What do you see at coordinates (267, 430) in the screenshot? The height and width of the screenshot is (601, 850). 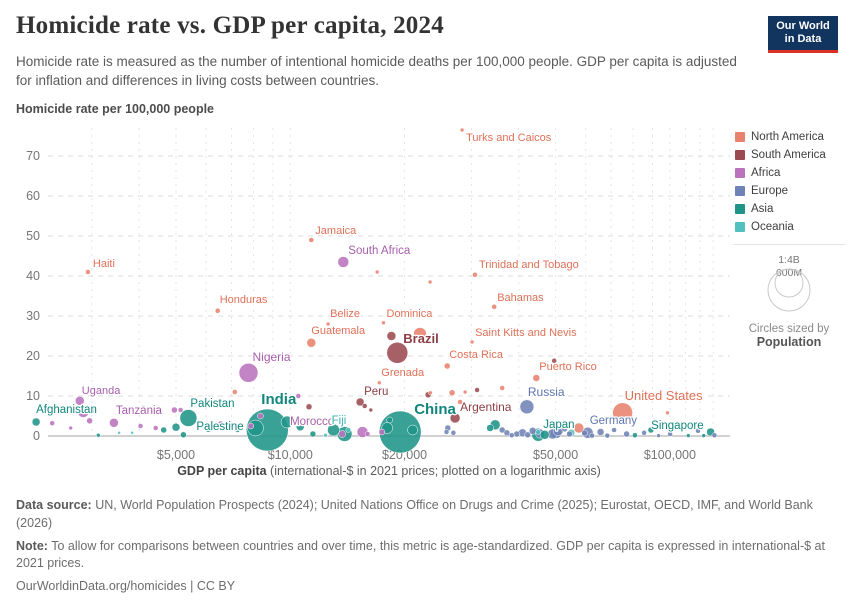 I see `data-point-india` at bounding box center [267, 430].